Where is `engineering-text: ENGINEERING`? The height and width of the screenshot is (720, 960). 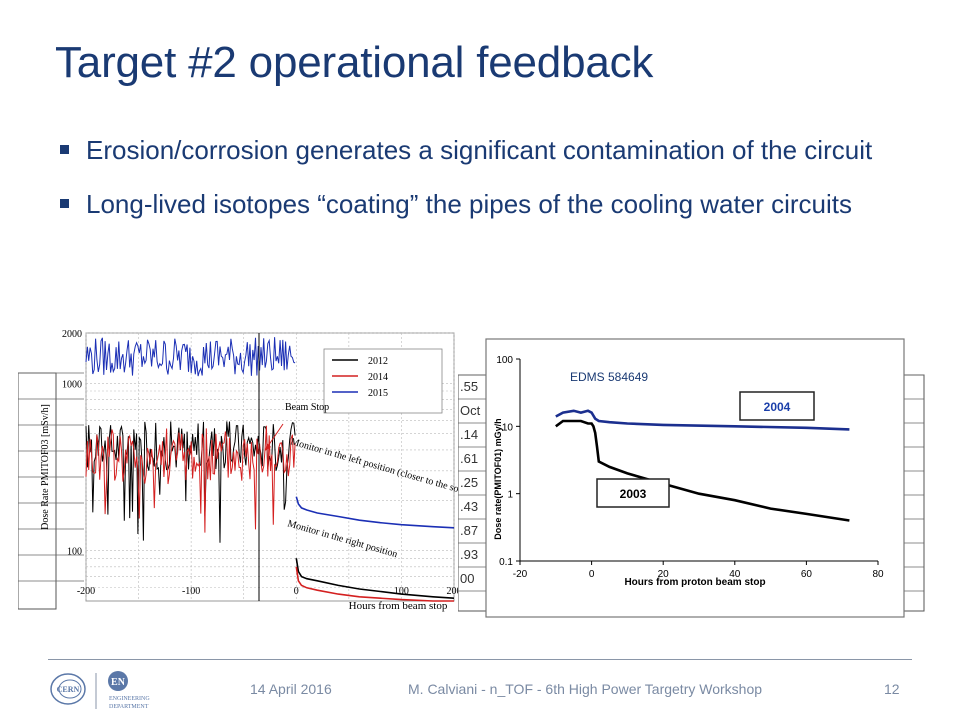
engineering-text: ENGINEERING is located at coordinates (129, 699).